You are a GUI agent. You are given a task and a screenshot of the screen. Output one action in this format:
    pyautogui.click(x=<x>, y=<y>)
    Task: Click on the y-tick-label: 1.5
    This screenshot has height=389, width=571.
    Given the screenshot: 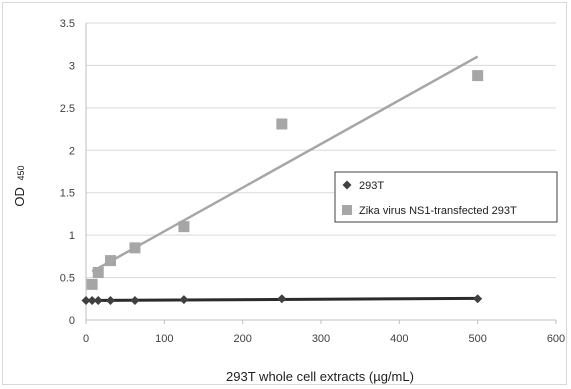 What is the action you would take?
    pyautogui.click(x=67, y=194)
    